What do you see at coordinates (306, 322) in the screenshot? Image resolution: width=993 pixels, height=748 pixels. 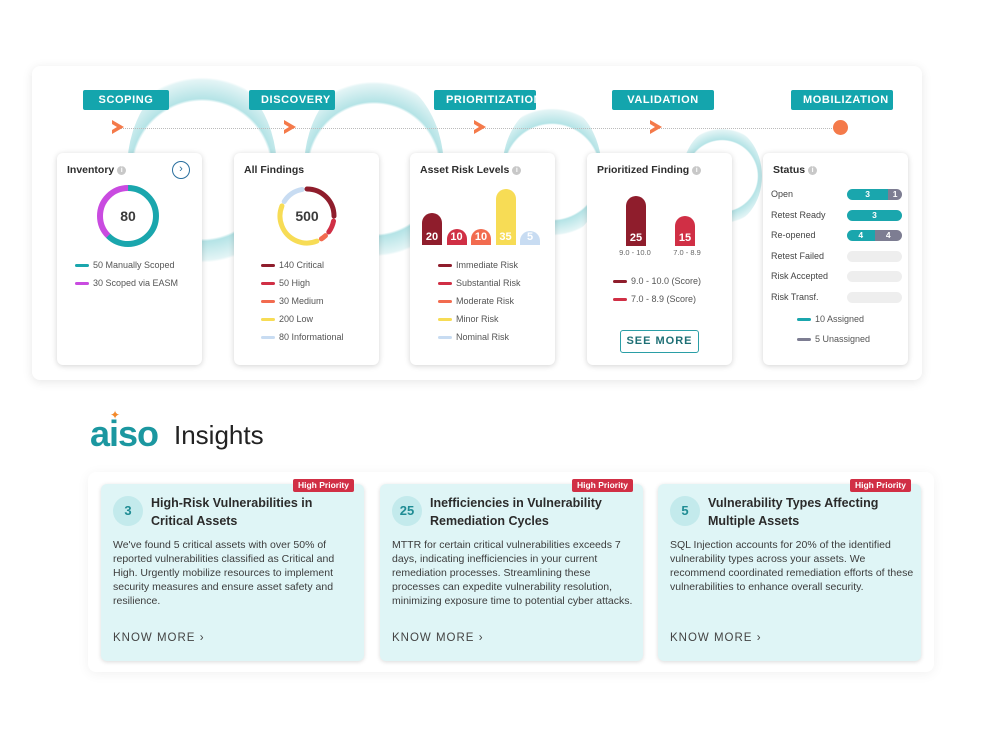 I see `legend-item: 200 Low` at bounding box center [306, 322].